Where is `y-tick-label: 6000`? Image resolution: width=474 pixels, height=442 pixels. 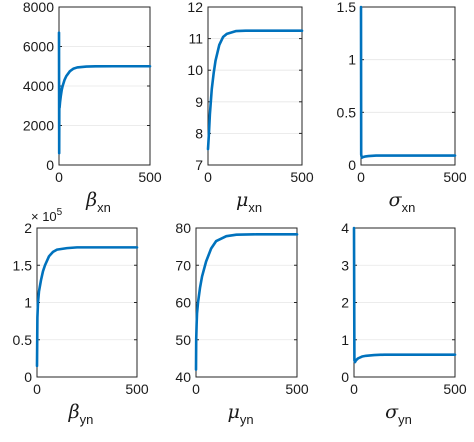
y-tick-label: 6000 is located at coordinates (38, 47).